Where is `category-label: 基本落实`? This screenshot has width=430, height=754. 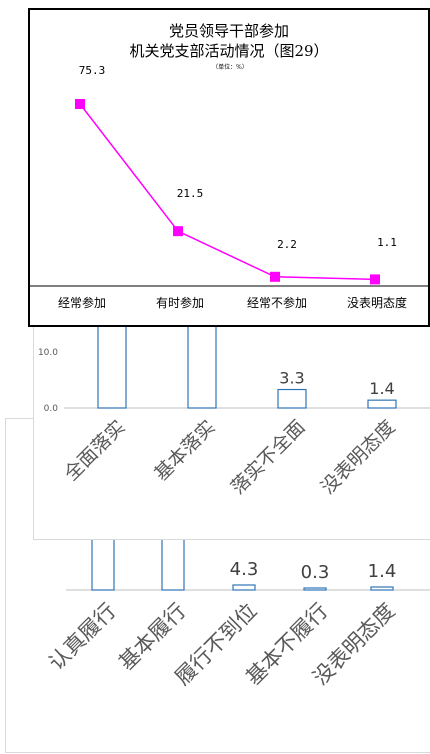 category-label: 基本落实 is located at coordinates (184, 450).